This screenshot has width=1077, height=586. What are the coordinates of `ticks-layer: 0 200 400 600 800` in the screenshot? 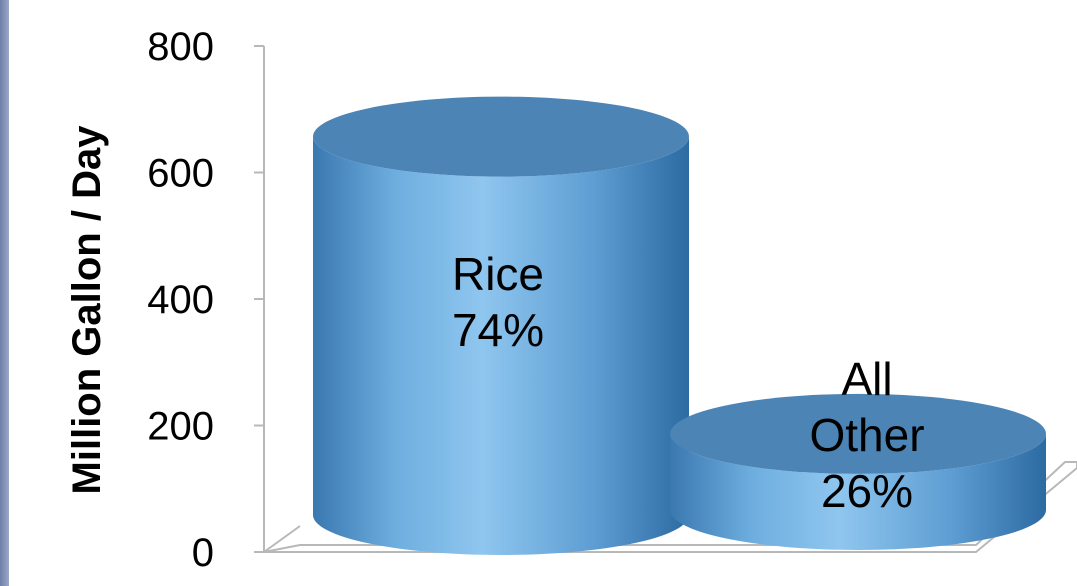 It's located at (205, 300).